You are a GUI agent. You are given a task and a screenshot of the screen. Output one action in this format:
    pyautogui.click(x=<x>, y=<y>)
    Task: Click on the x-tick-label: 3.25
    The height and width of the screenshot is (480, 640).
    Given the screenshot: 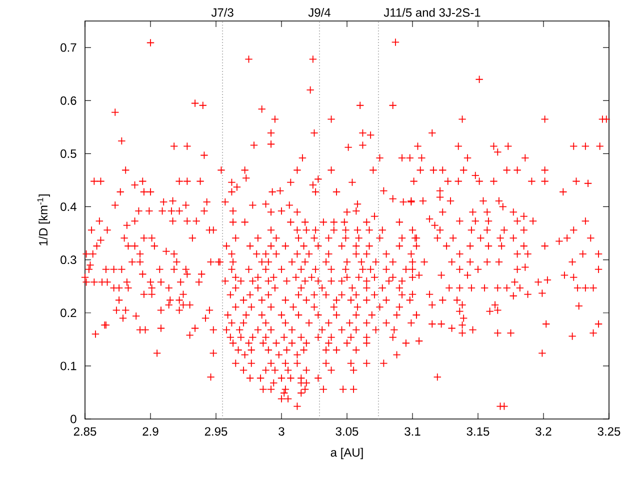 What is the action you would take?
    pyautogui.click(x=609, y=431)
    